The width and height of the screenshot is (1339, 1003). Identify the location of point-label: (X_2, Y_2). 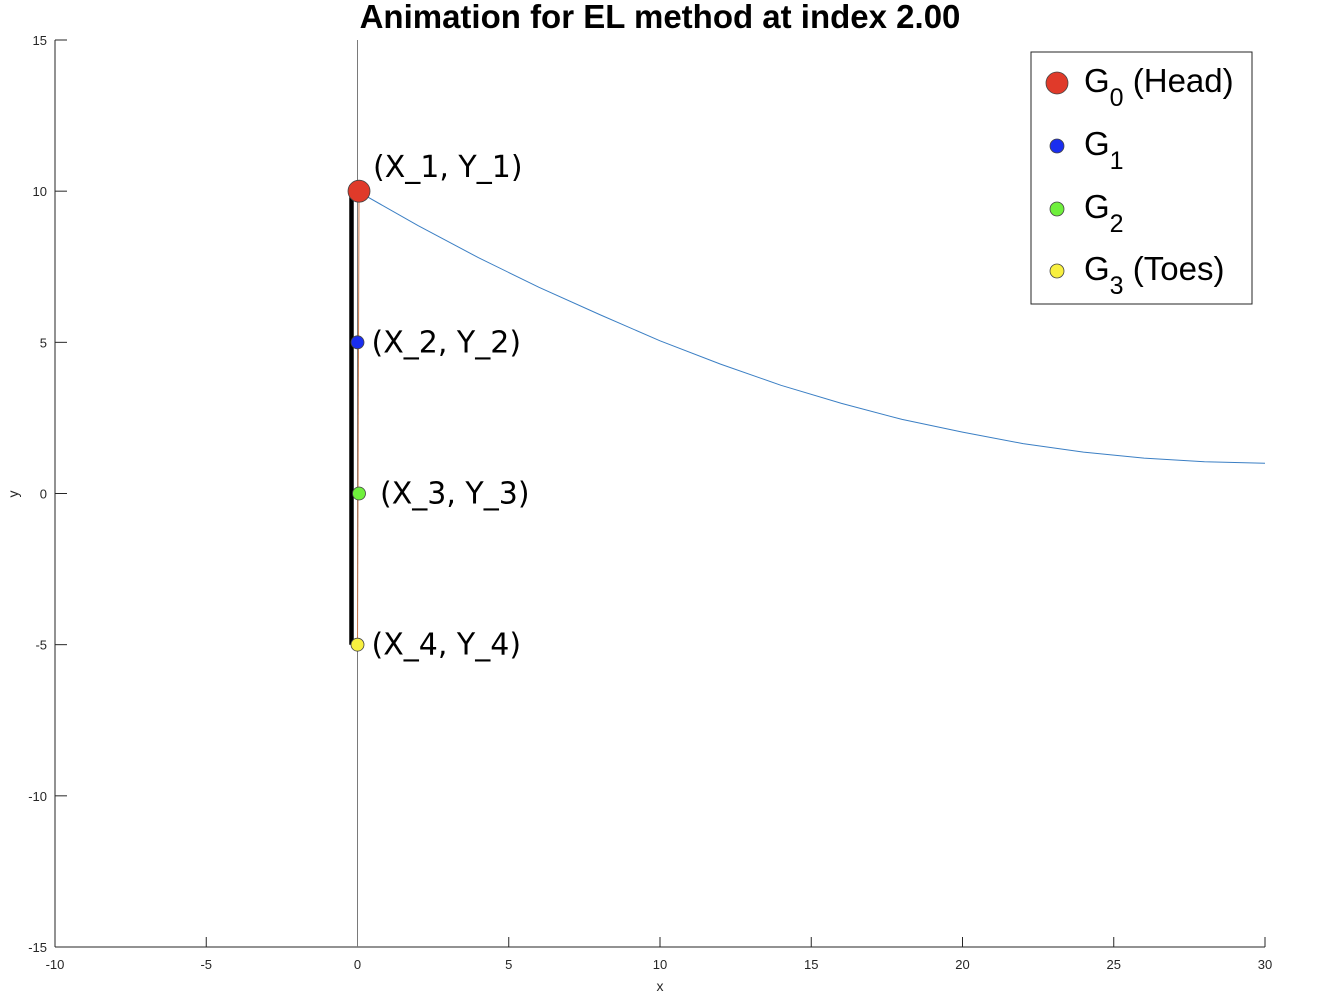
(447, 342).